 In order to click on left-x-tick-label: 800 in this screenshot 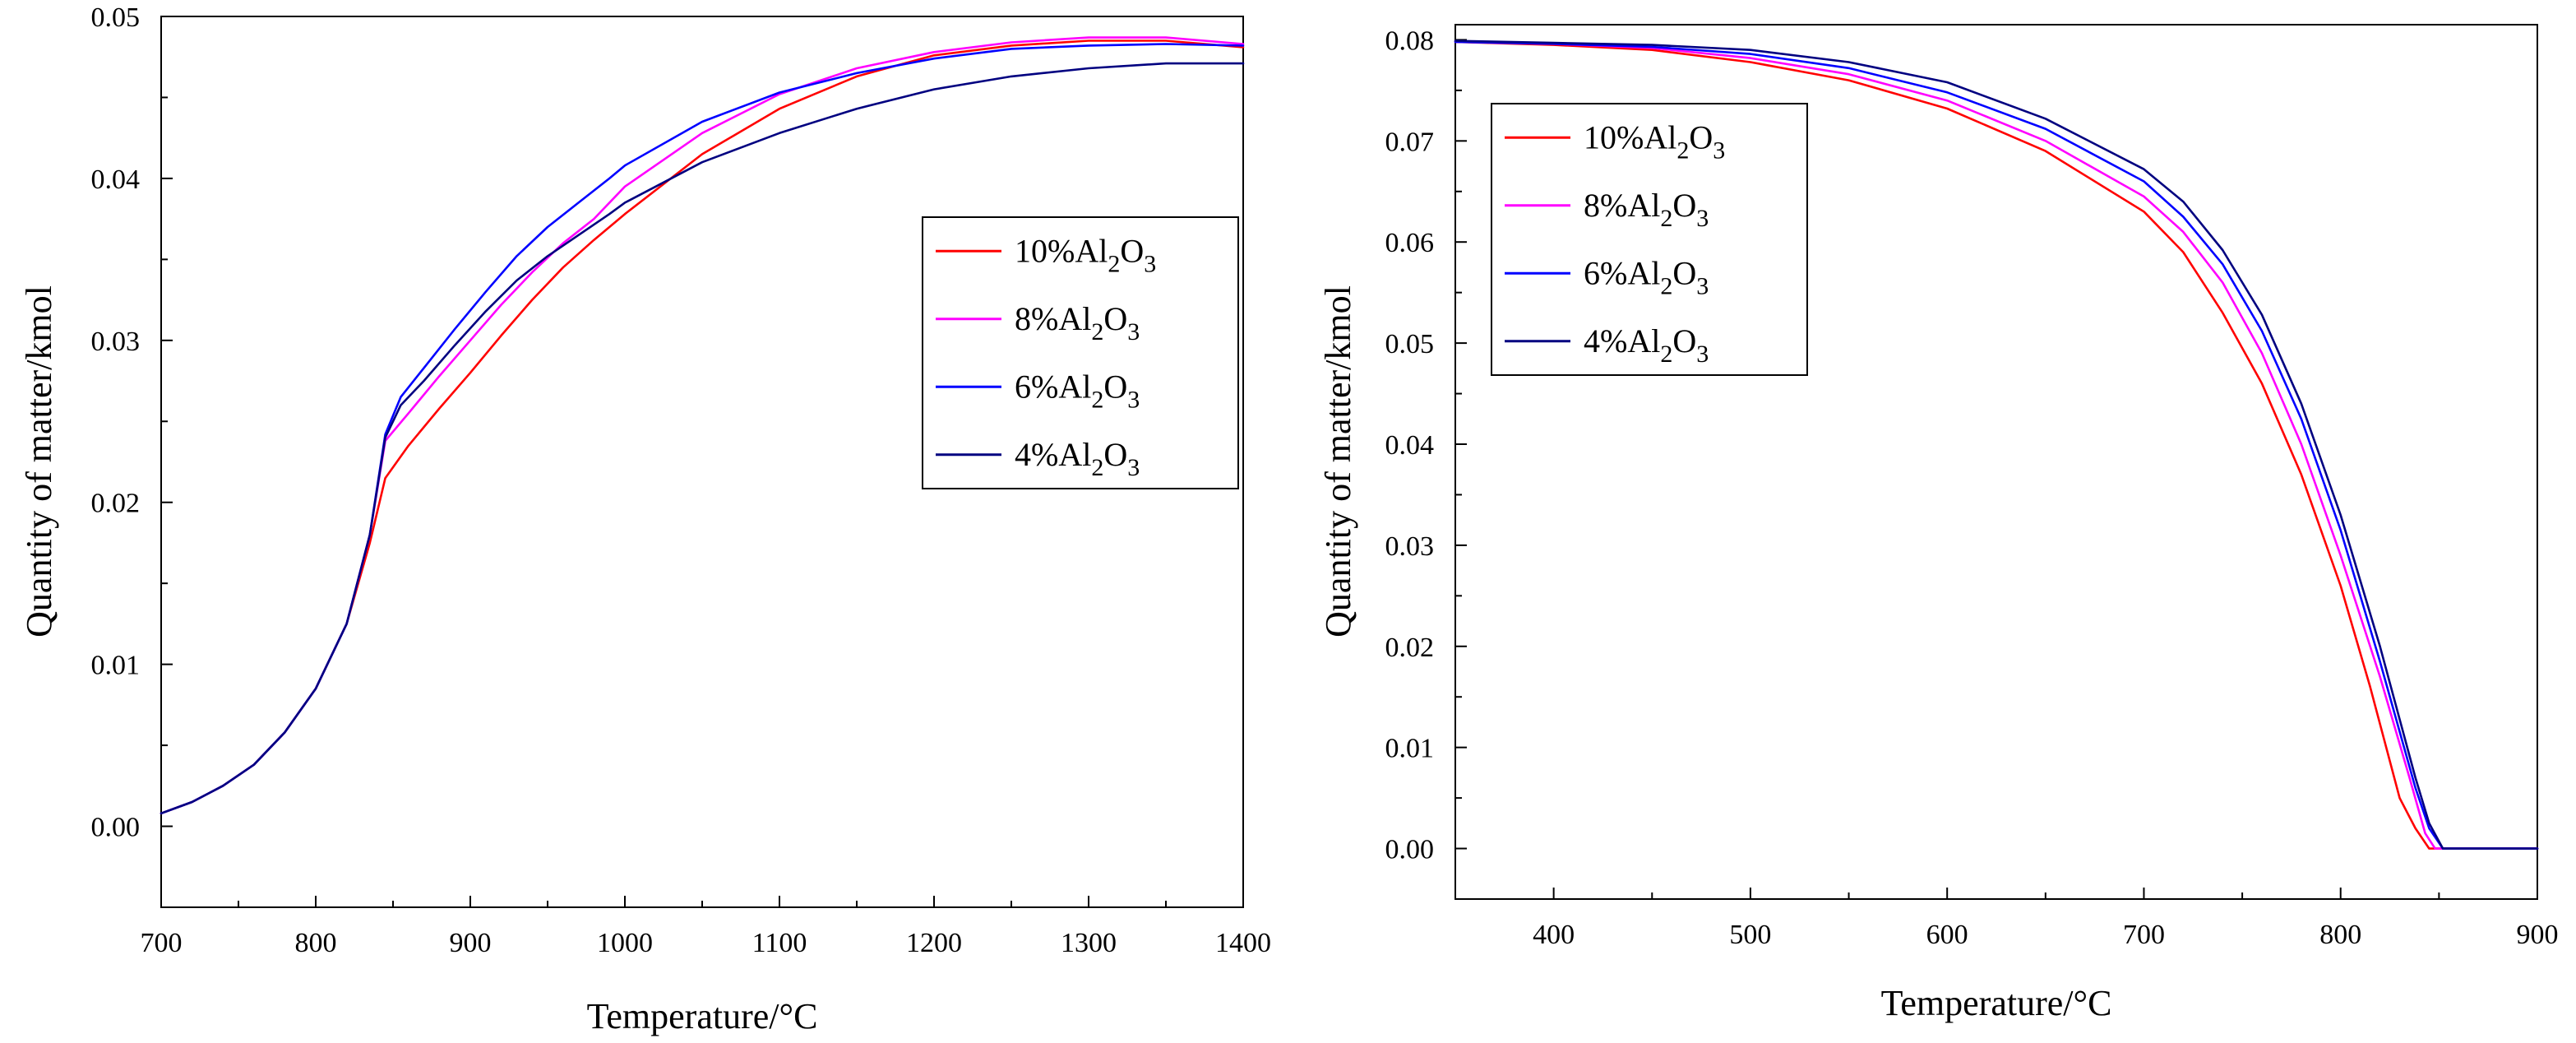, I will do `click(316, 943)`.